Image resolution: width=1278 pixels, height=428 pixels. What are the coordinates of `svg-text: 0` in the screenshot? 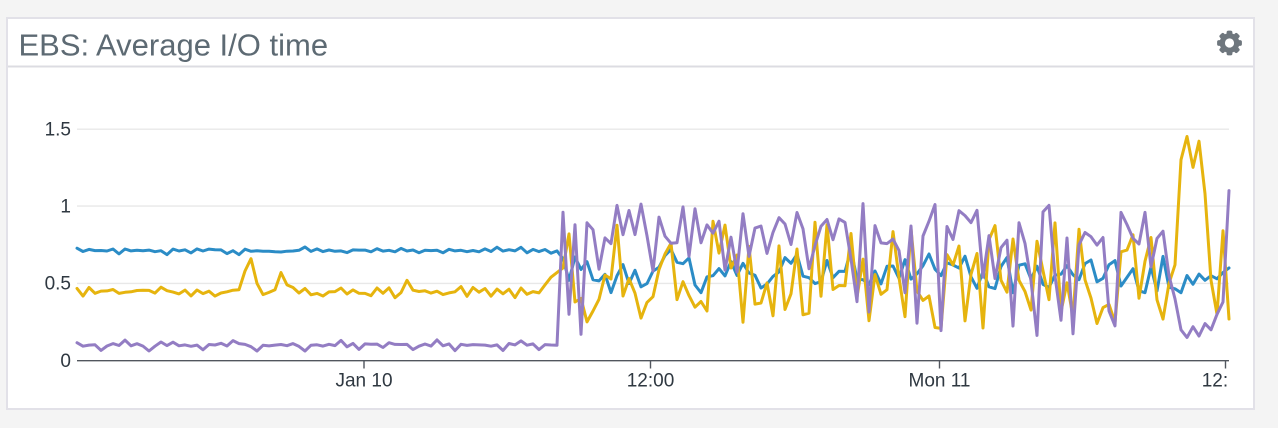 It's located at (65, 361).